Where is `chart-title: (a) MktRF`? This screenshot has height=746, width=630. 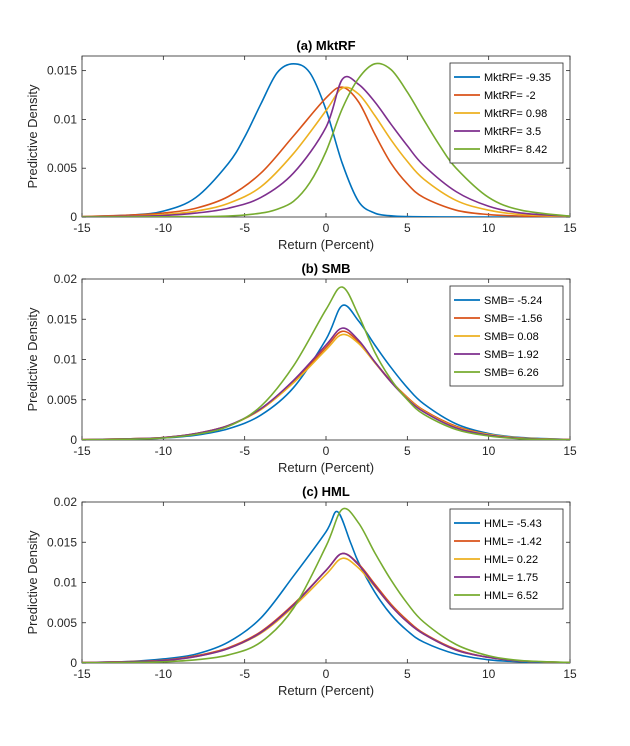 chart-title: (a) MktRF is located at coordinates (325, 45).